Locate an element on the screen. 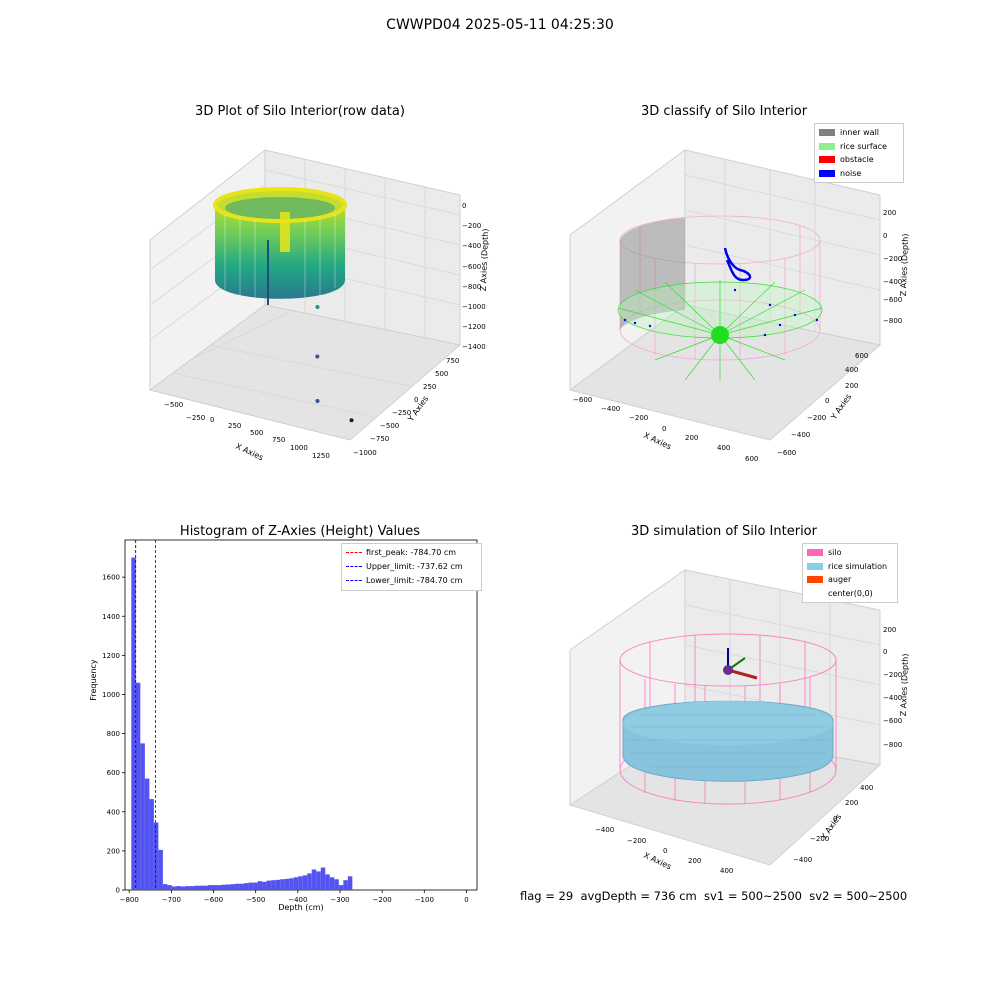  y-tick: −750 is located at coordinates (379, 439).